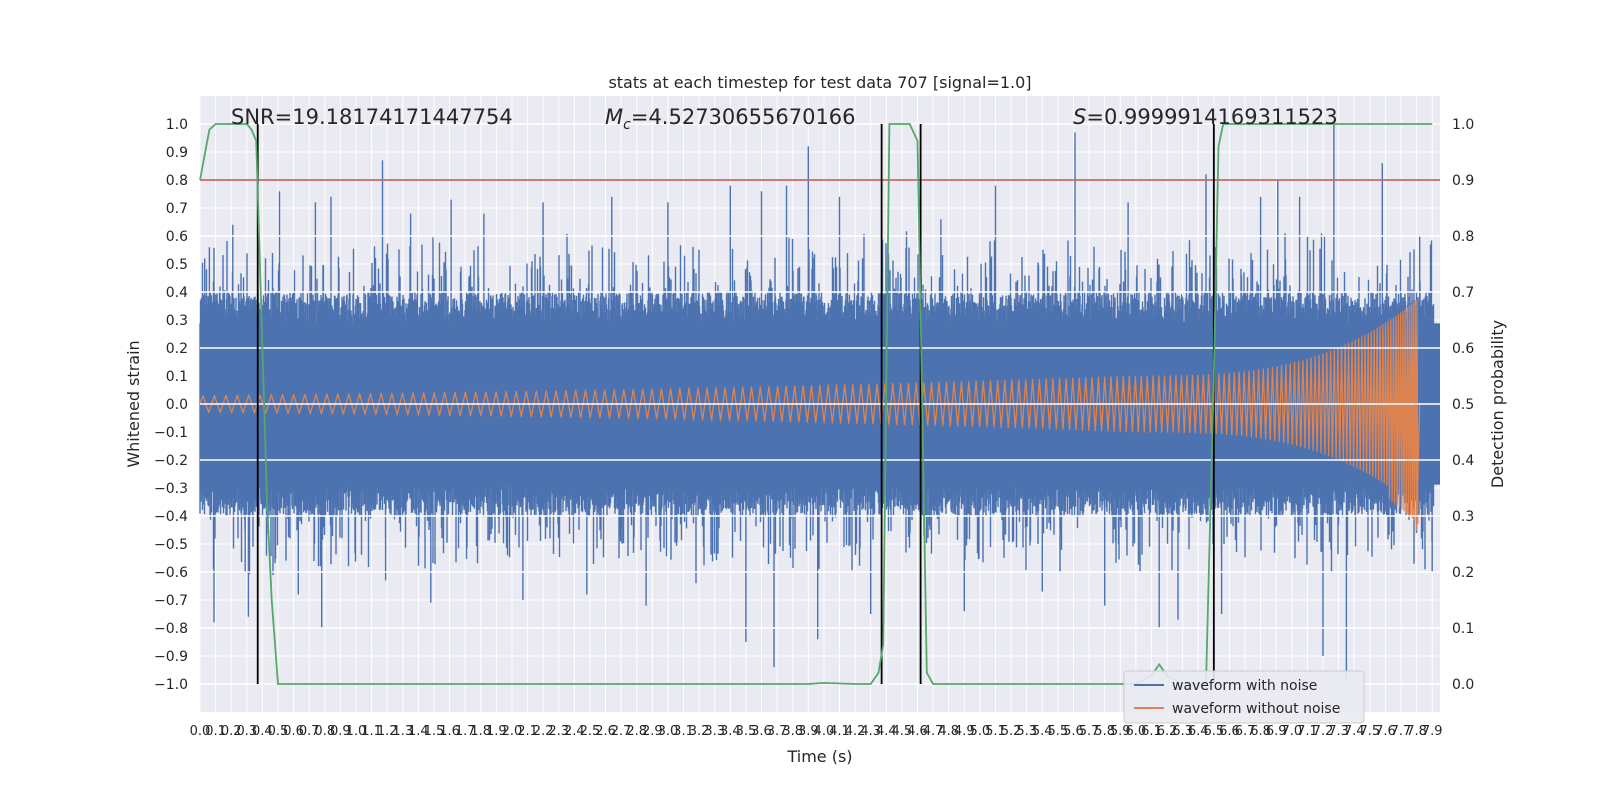 The height and width of the screenshot is (800, 1600). Describe the element at coordinates (1182, 731) in the screenshot. I see `x-tick-label: 6.3` at that location.